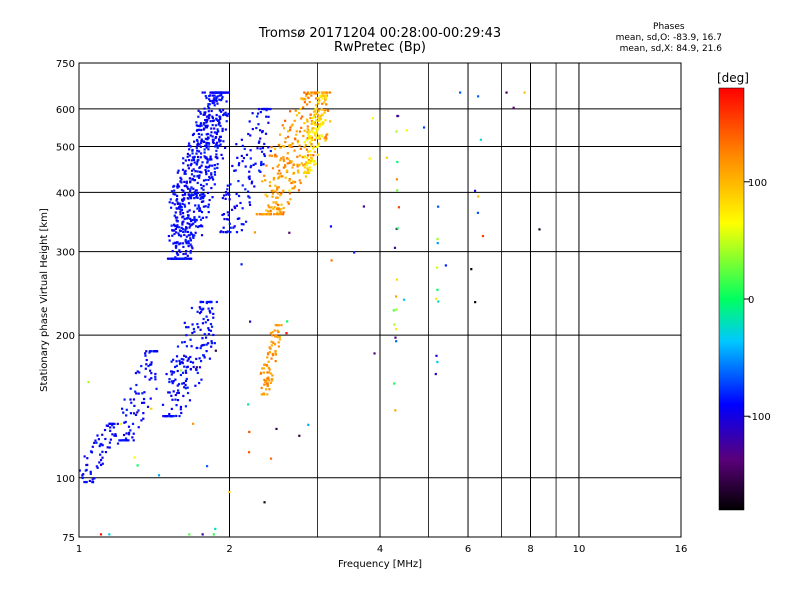  What do you see at coordinates (668, 38) in the screenshot?
I see `phase-stats-o: mean, sd,O: -83.9, 16.7` at bounding box center [668, 38].